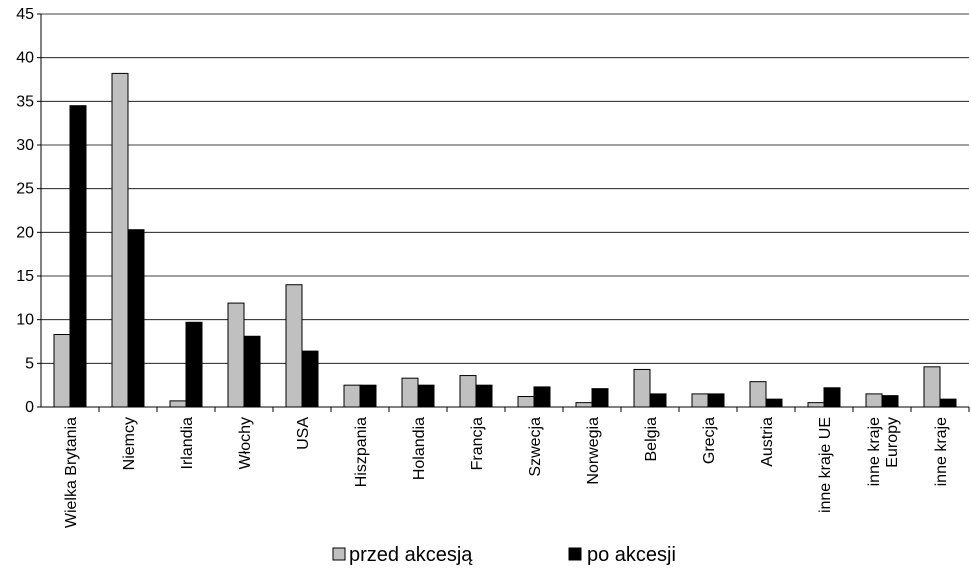 This screenshot has height=573, width=971. I want to click on legend-label-przed: przed akcesją, so click(411, 555).